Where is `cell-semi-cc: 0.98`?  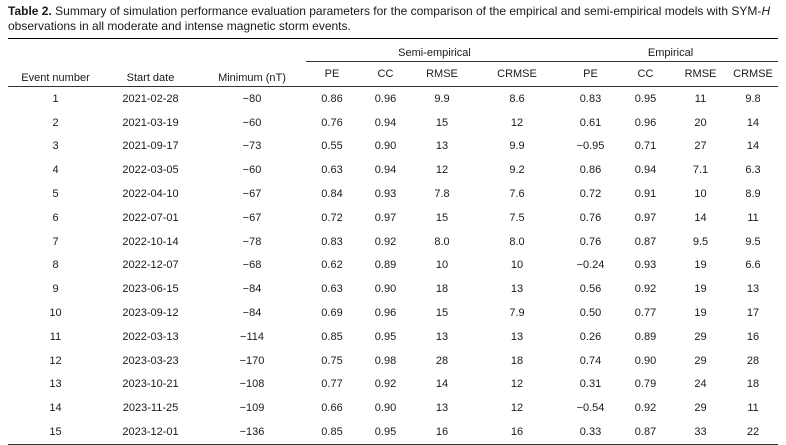
cell-semi-cc: 0.98 is located at coordinates (385, 360).